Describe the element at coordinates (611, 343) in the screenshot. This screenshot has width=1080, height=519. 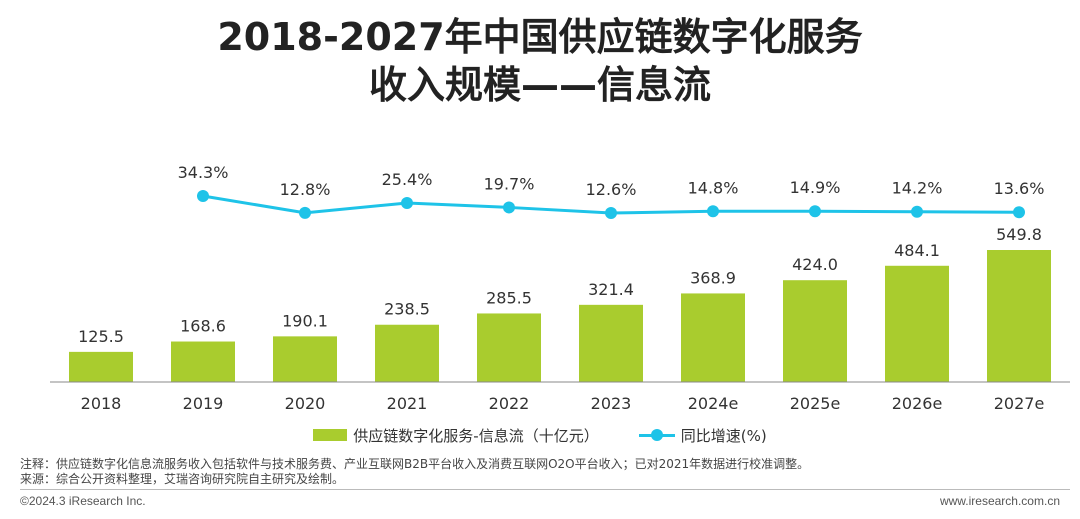
I see `bar-2023` at that location.